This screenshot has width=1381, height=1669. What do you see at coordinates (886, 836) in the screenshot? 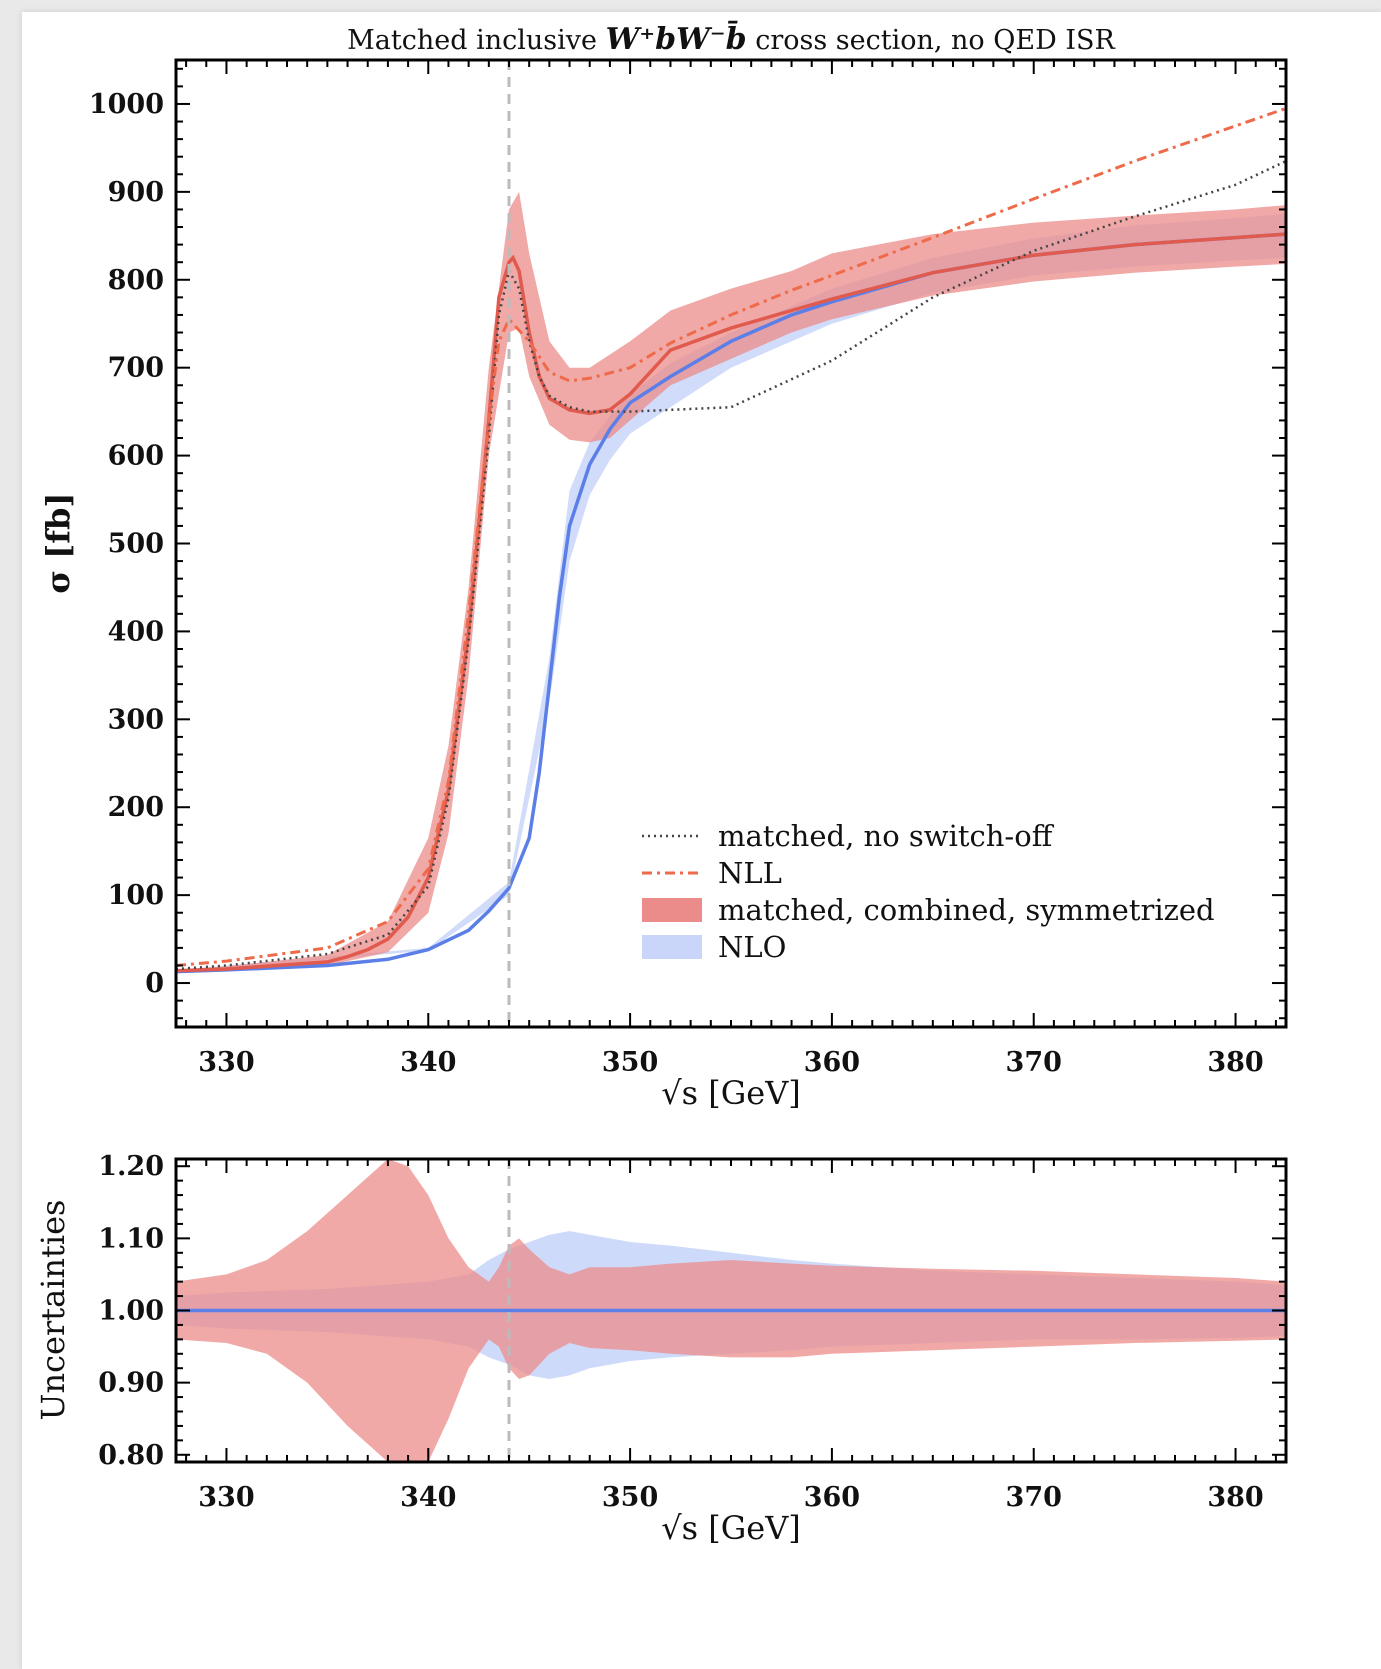
I see `legend-label-noswitch: matched, no switch-off` at bounding box center [886, 836].